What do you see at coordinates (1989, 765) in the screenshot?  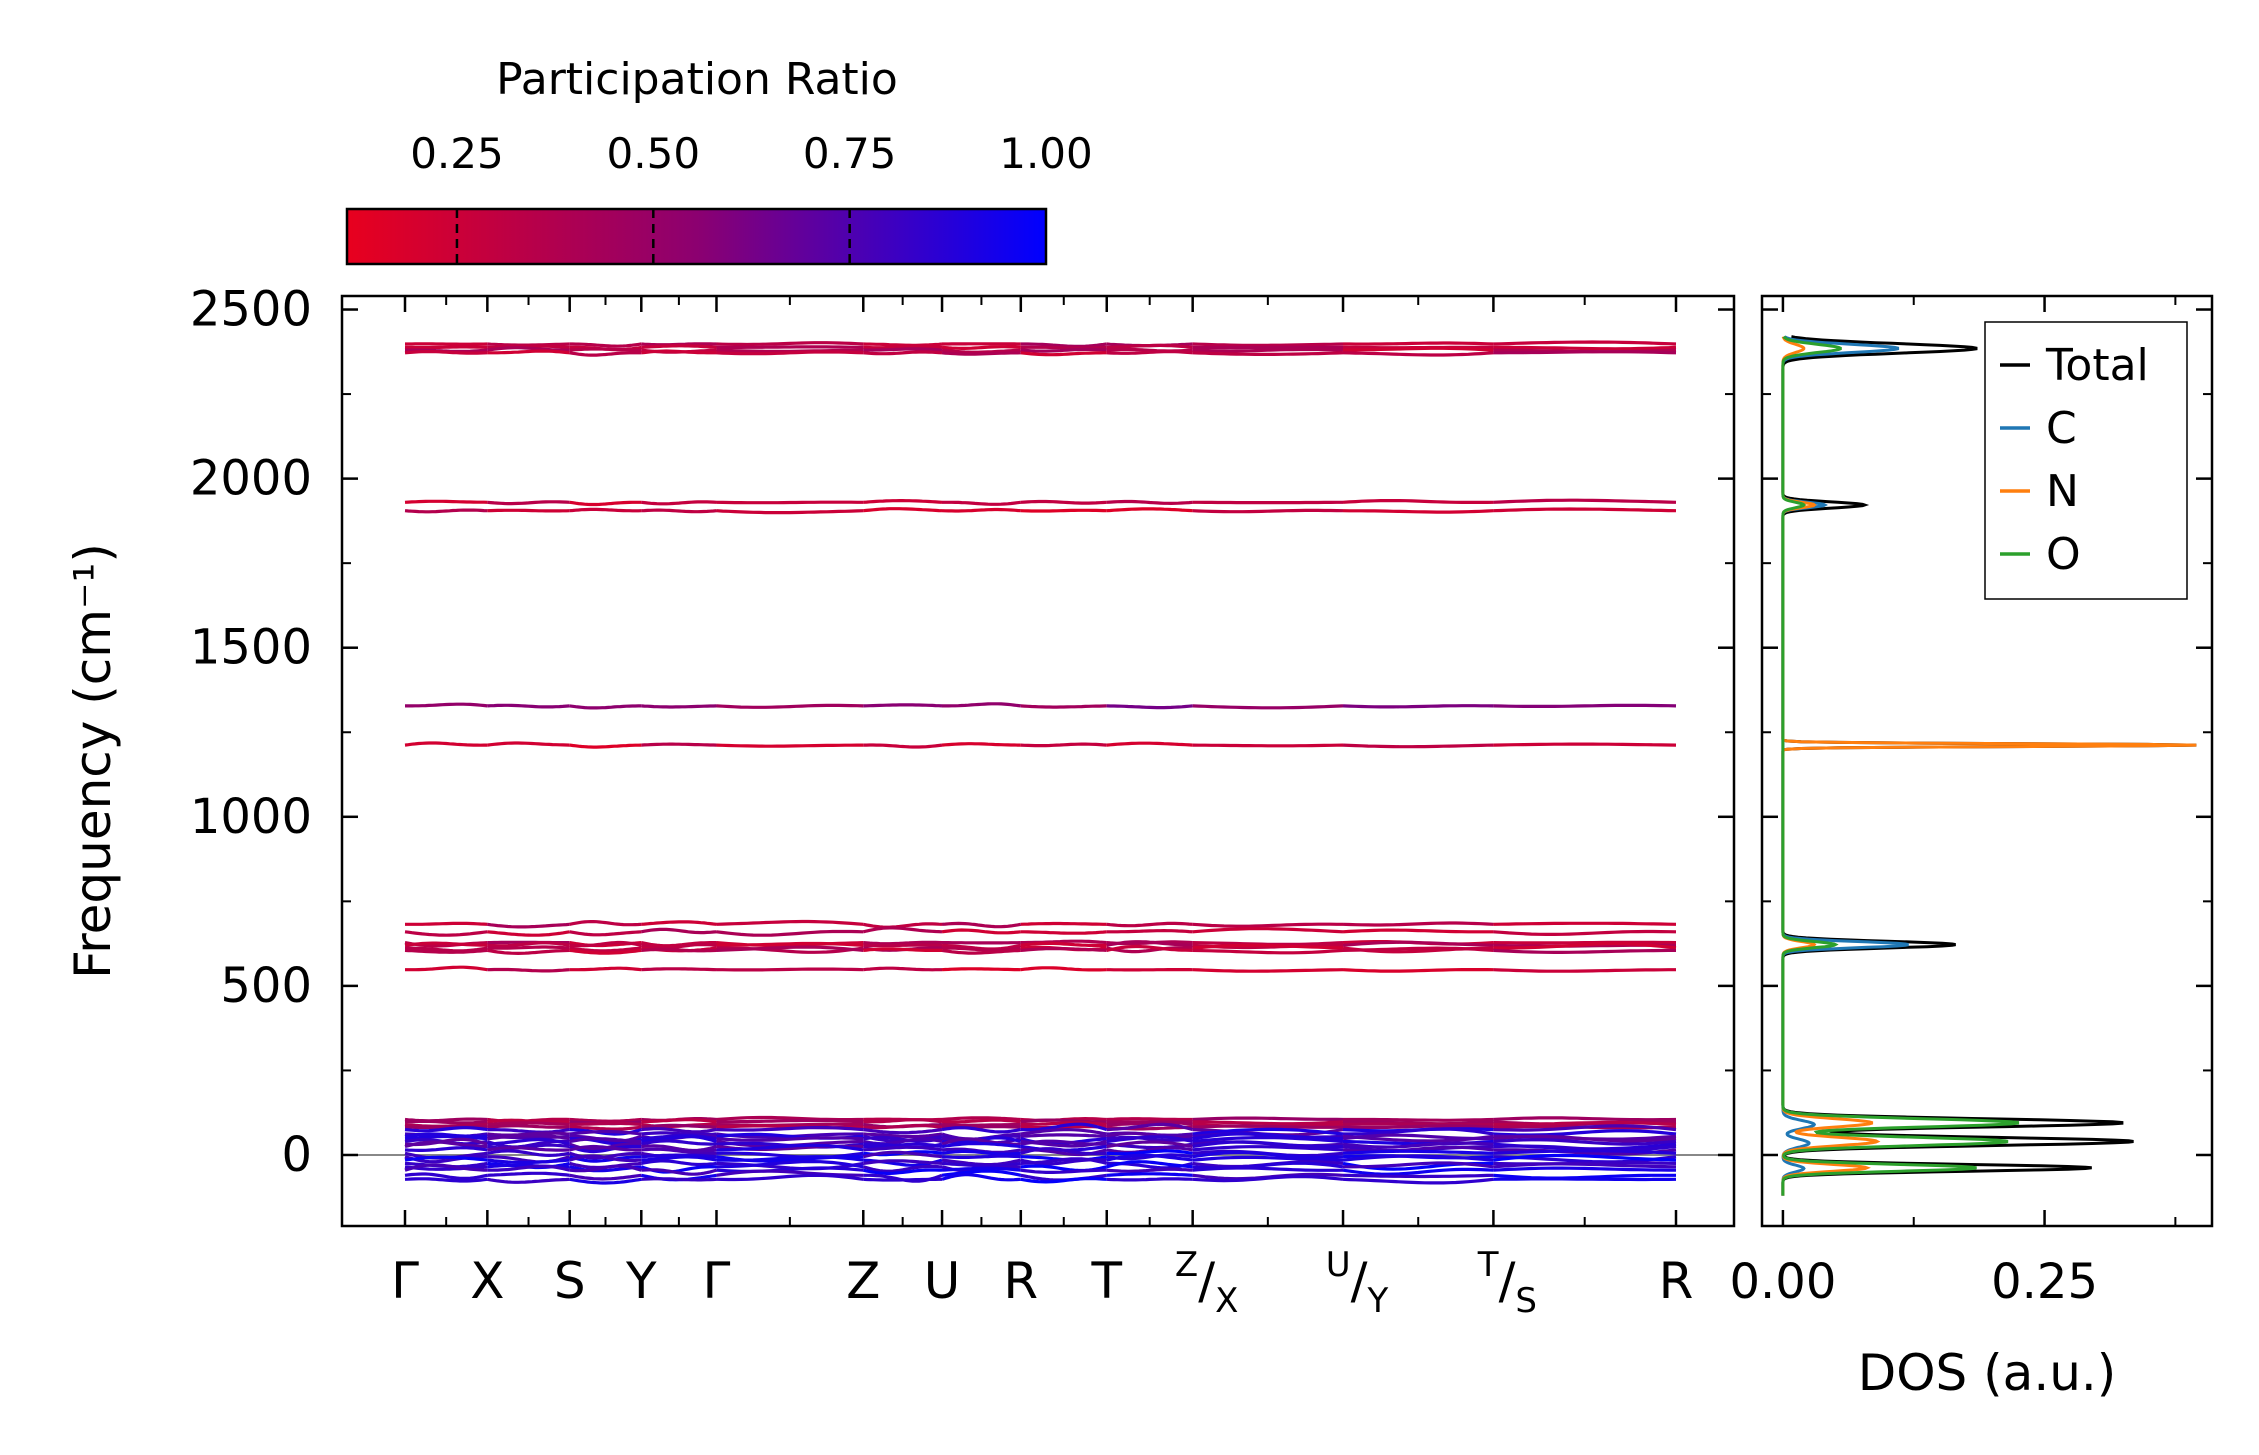 I see `dos-curves` at bounding box center [1989, 765].